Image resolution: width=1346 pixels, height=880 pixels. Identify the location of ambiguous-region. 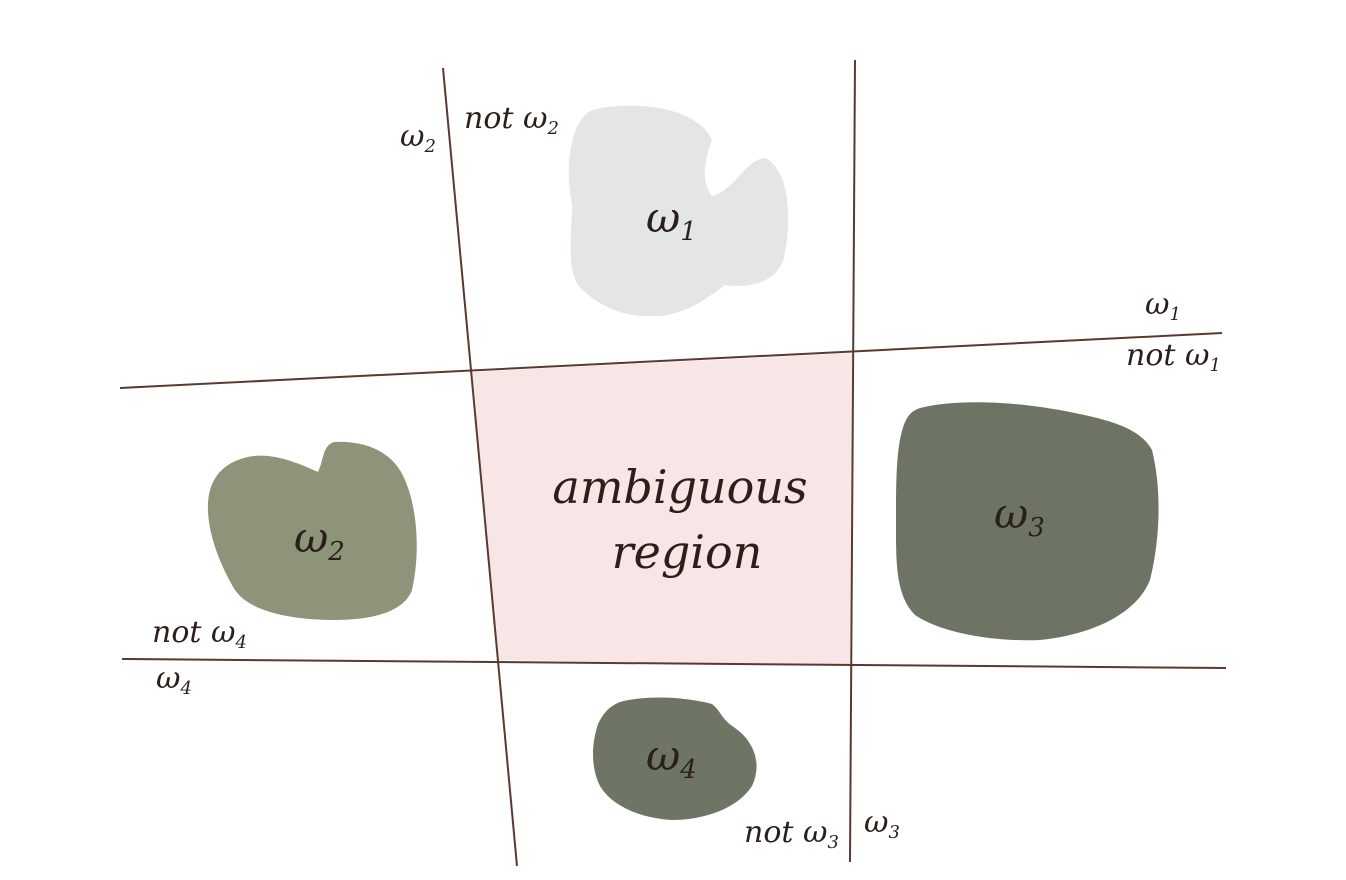
(661, 509).